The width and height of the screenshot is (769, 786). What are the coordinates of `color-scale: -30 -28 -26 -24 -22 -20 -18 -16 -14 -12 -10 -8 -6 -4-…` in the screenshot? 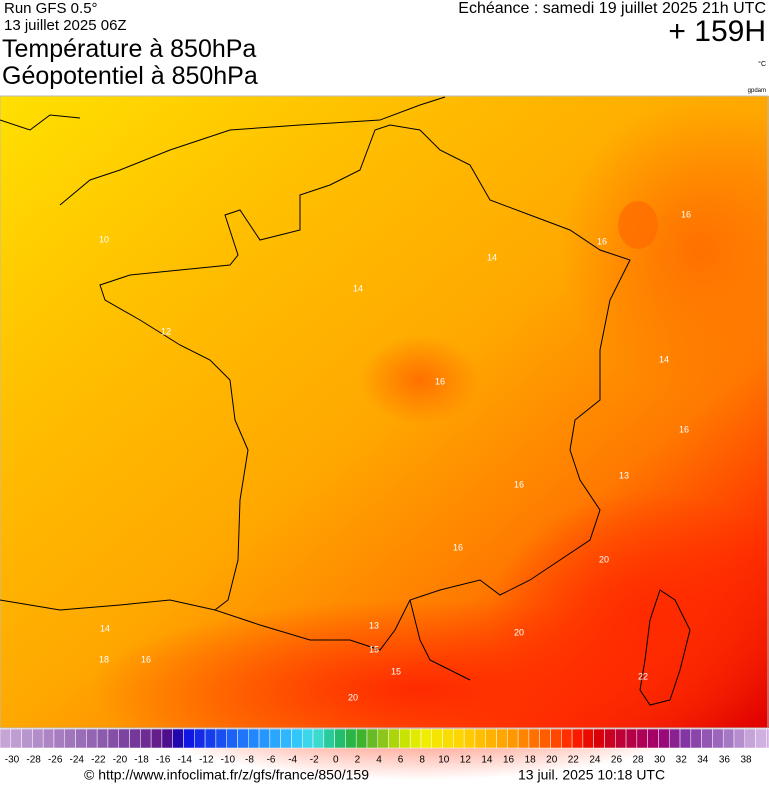 It's located at (384, 747).